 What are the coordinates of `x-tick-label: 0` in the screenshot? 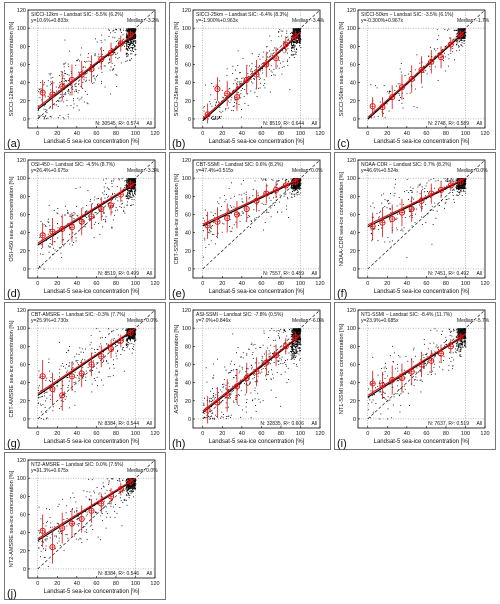 It's located at (37, 434).